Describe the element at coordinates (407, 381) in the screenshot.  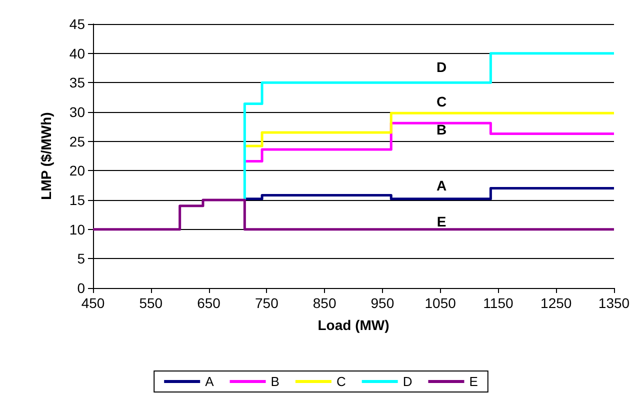
I see `legend-label: D` at that location.